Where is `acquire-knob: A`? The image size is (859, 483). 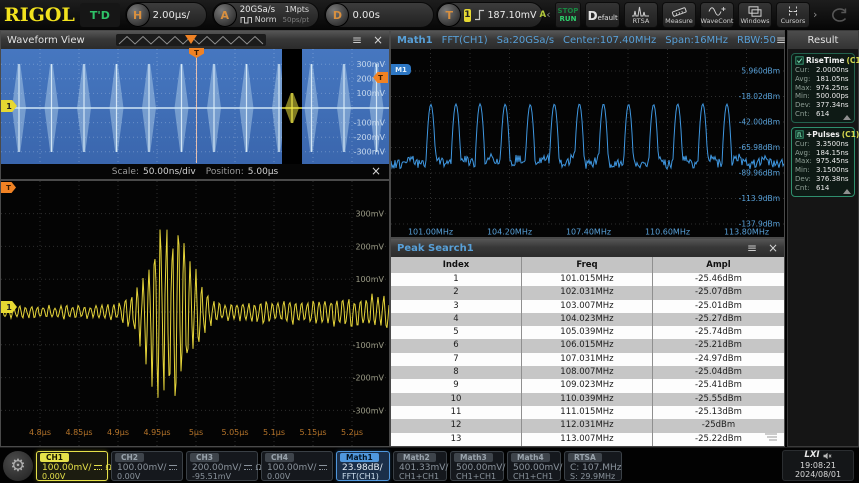 acquire-knob: A is located at coordinates (224, 15).